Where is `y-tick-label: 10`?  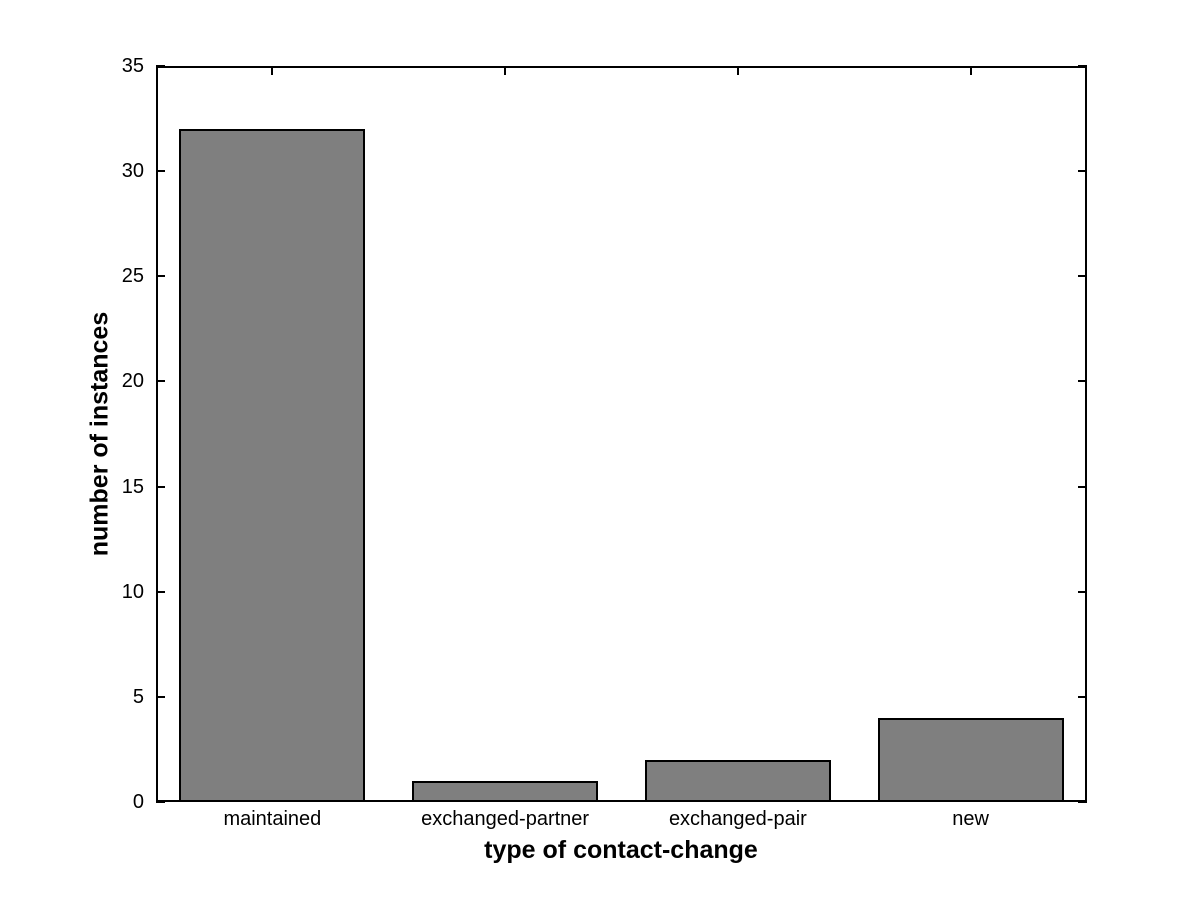 y-tick-label: 10 is located at coordinates (132, 591).